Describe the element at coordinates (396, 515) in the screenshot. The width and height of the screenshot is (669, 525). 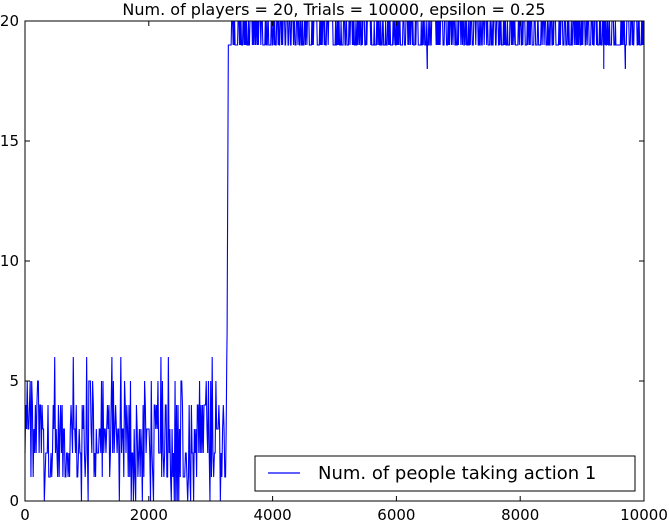
I see `x-tick-label-3: 6000` at that location.